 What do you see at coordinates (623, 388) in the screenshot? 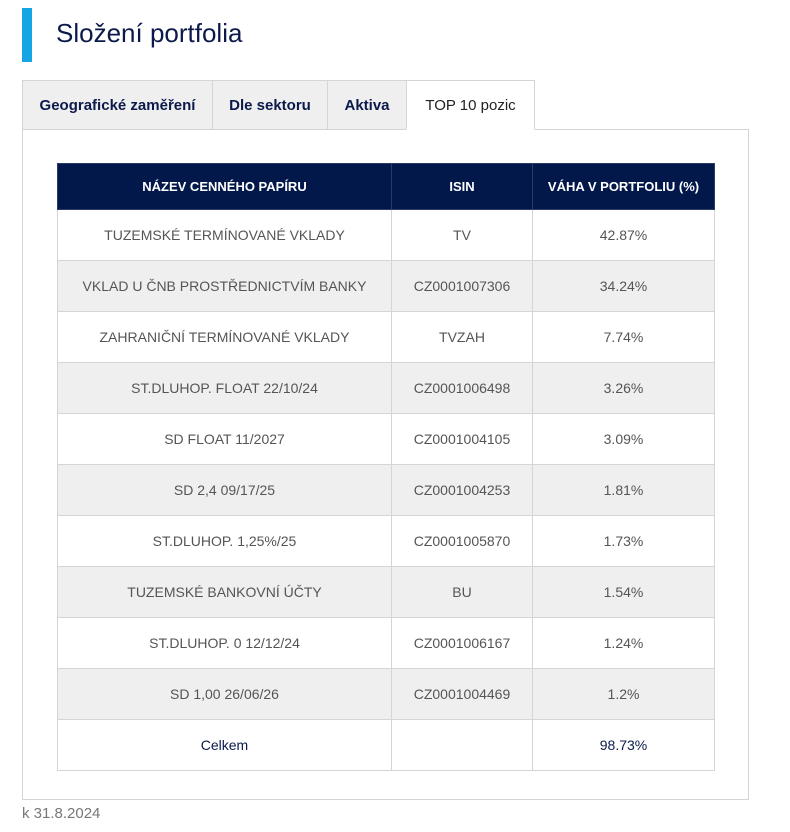
I see `cell-weight: 3.26%` at bounding box center [623, 388].